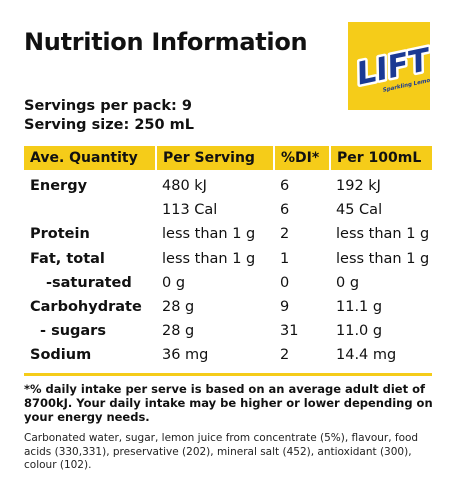 Image resolution: width=460 pixels, height=490 pixels. I want to click on per-100ml-value: 192 kJ, so click(358, 186).